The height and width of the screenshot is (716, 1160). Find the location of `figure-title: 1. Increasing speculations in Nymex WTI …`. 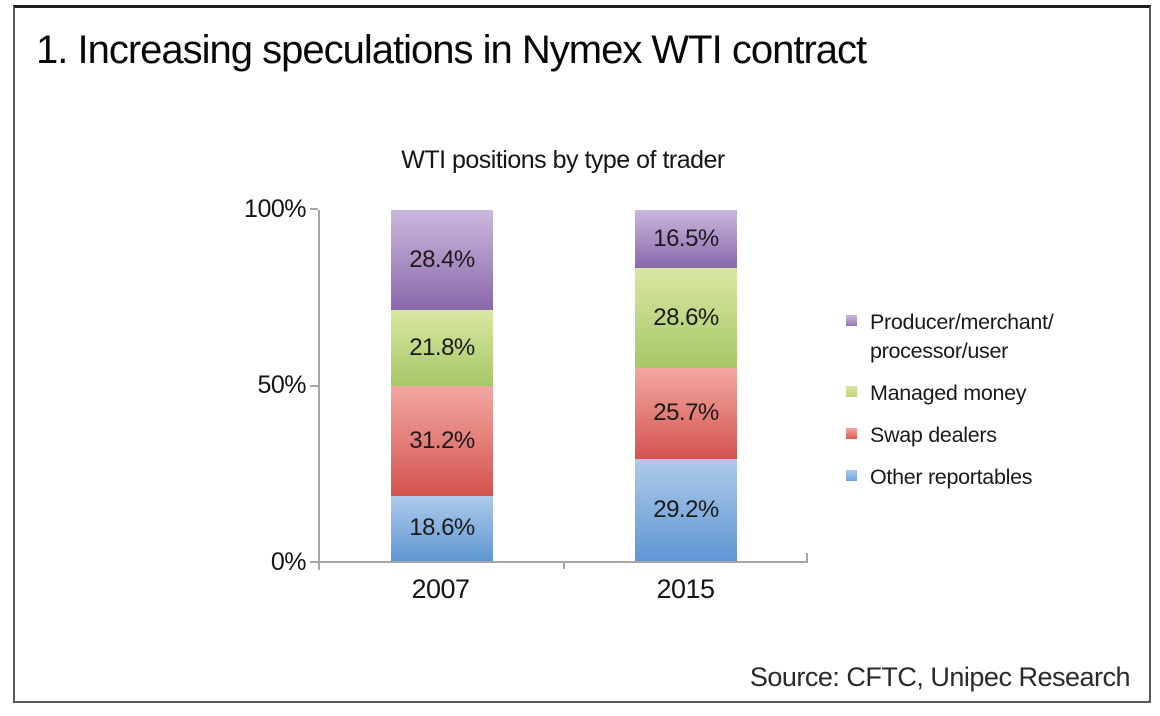

figure-title: 1. Increasing speculations in Nymex WTI … is located at coordinates (451, 50).